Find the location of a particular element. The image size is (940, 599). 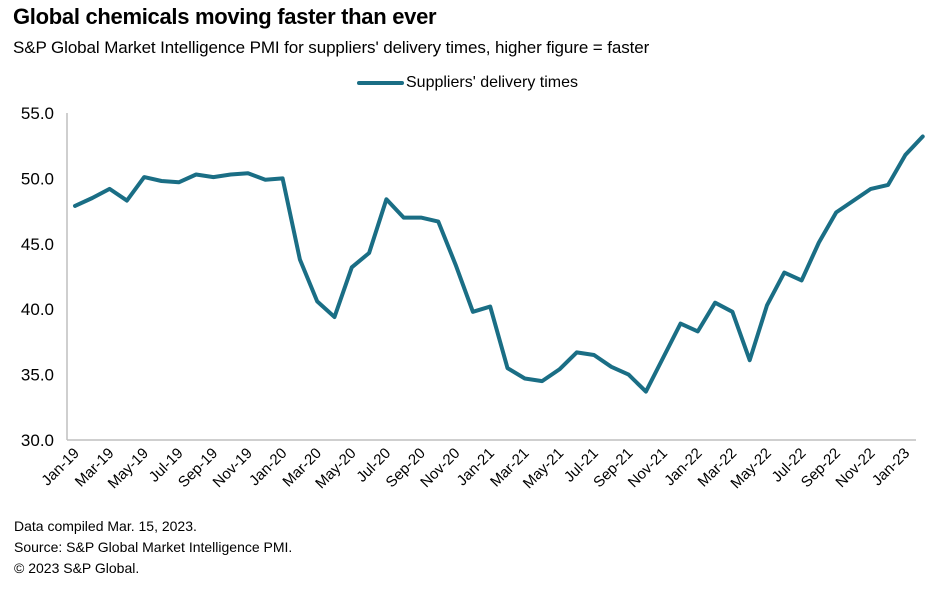

legend: Suppliers' delivery times is located at coordinates (467, 83).